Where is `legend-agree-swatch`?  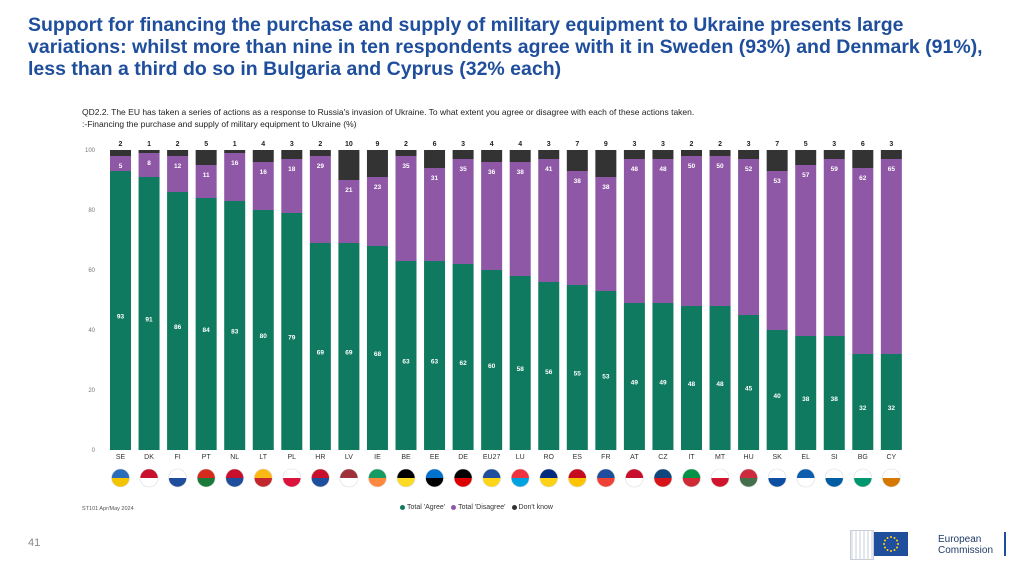 legend-agree-swatch is located at coordinates (402, 507).